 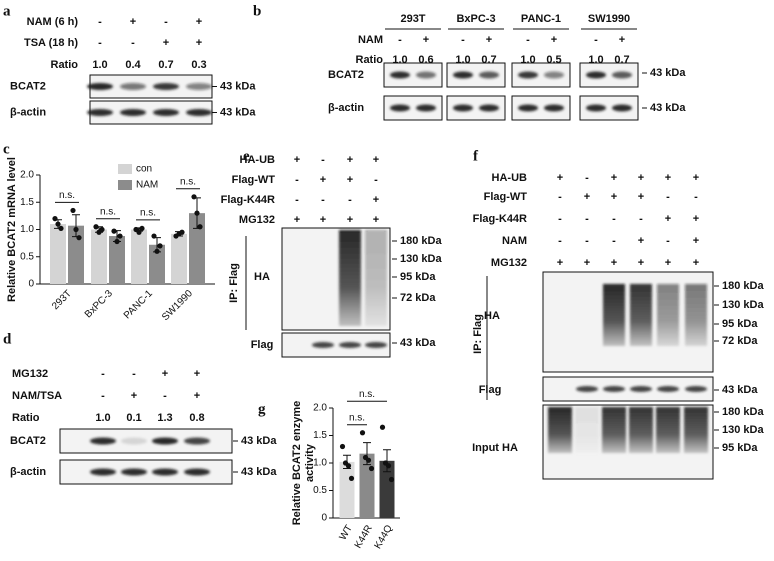 I want to click on row-label: Flag-WT, so click(x=254, y=180).